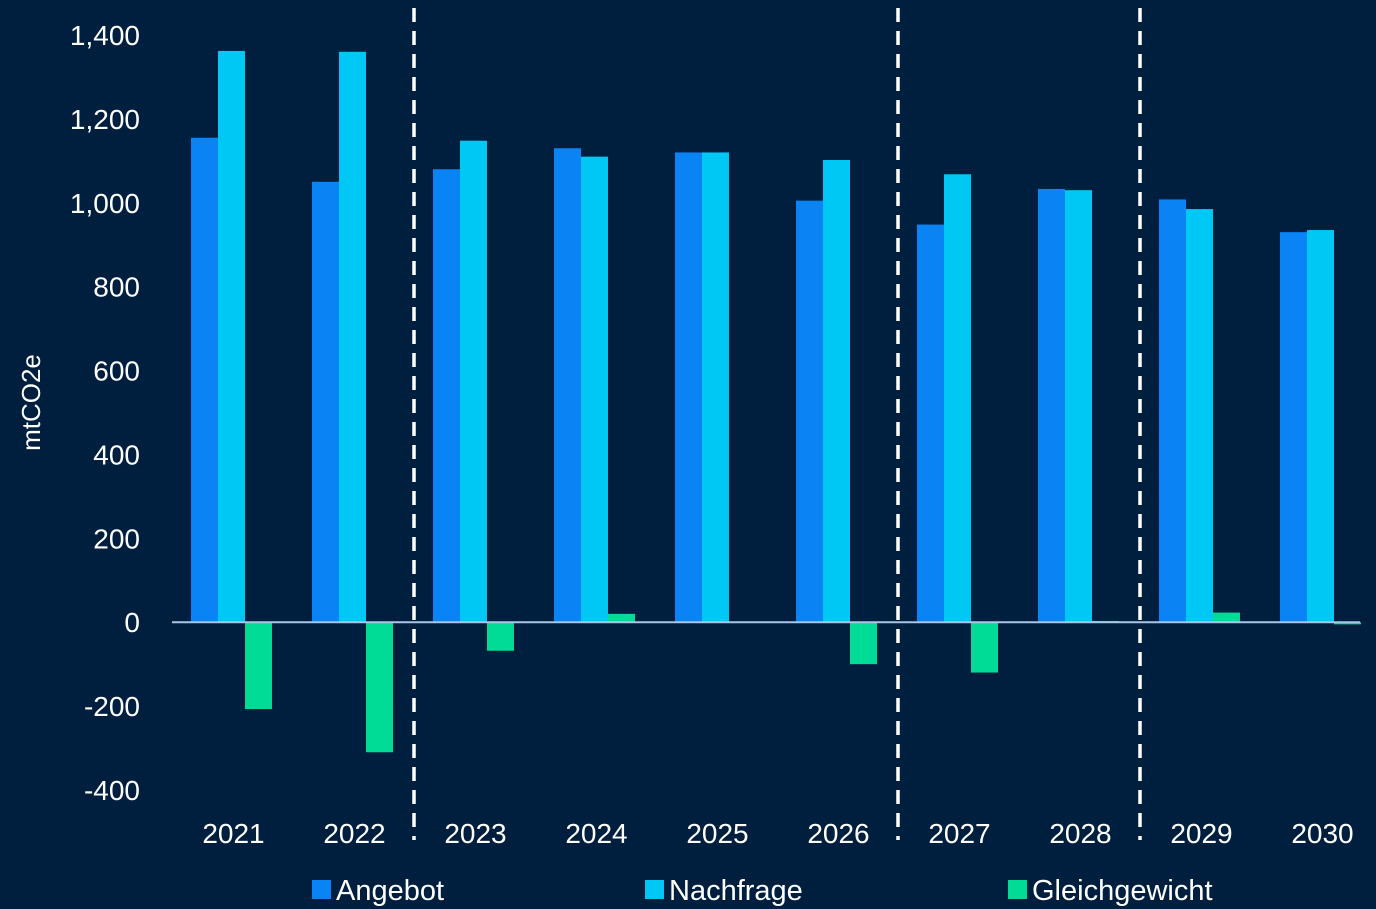 The height and width of the screenshot is (909, 1376). What do you see at coordinates (1078, 406) in the screenshot?
I see `bar-nachfrage-2028` at bounding box center [1078, 406].